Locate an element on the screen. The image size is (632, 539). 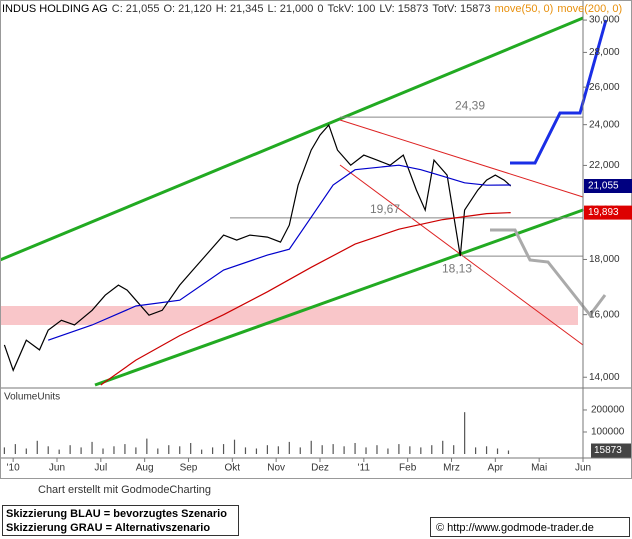
scenario-blue is located at coordinates (559, 92).